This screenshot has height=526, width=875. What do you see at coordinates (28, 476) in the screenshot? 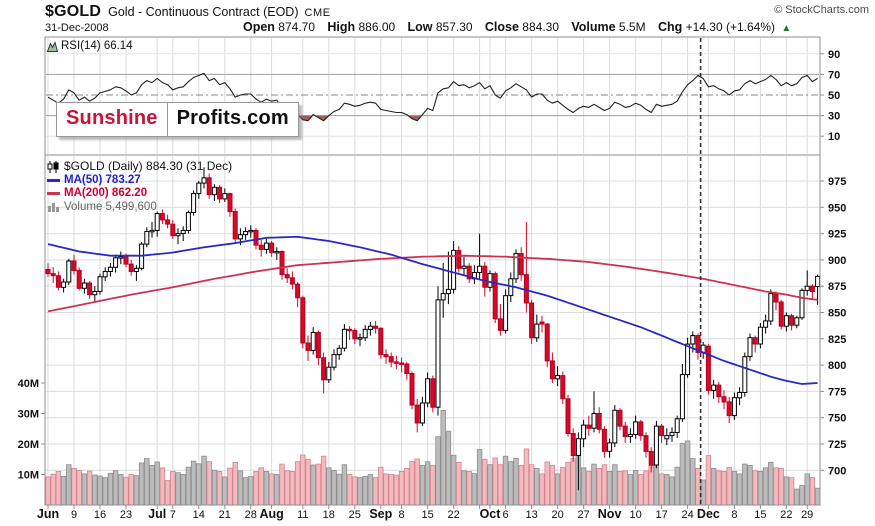
I see `svg-text: 10M` at bounding box center [28, 476].